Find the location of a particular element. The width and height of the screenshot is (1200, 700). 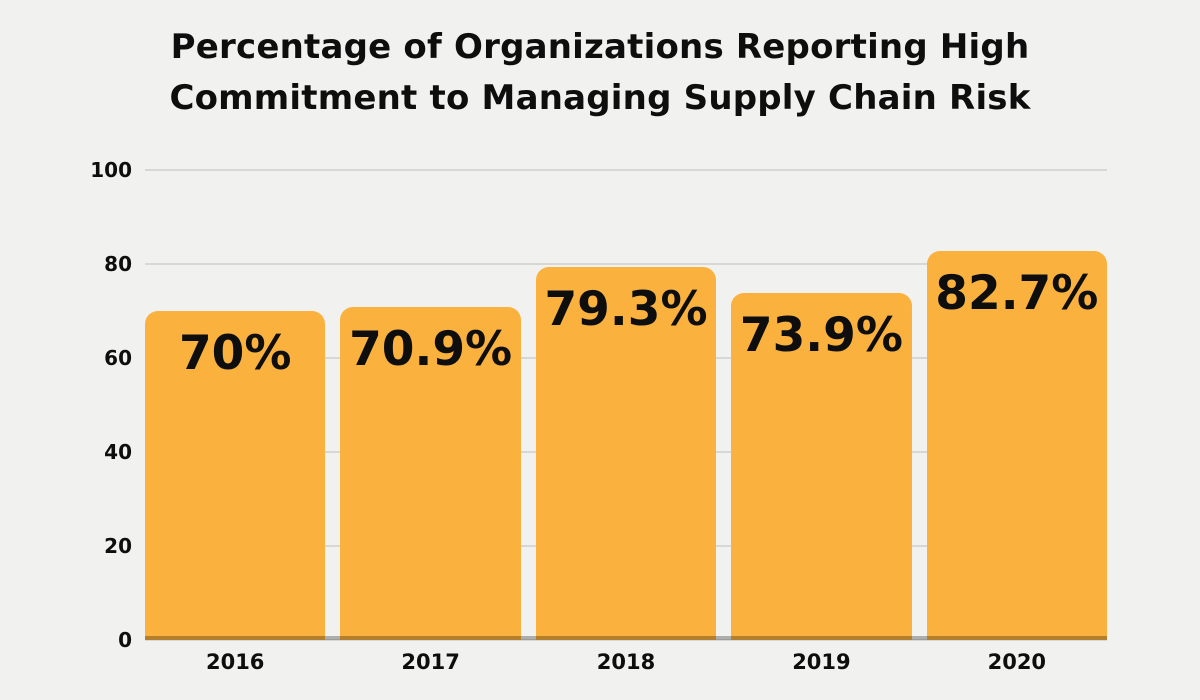

y-tick-label: 20 is located at coordinates (118, 546).